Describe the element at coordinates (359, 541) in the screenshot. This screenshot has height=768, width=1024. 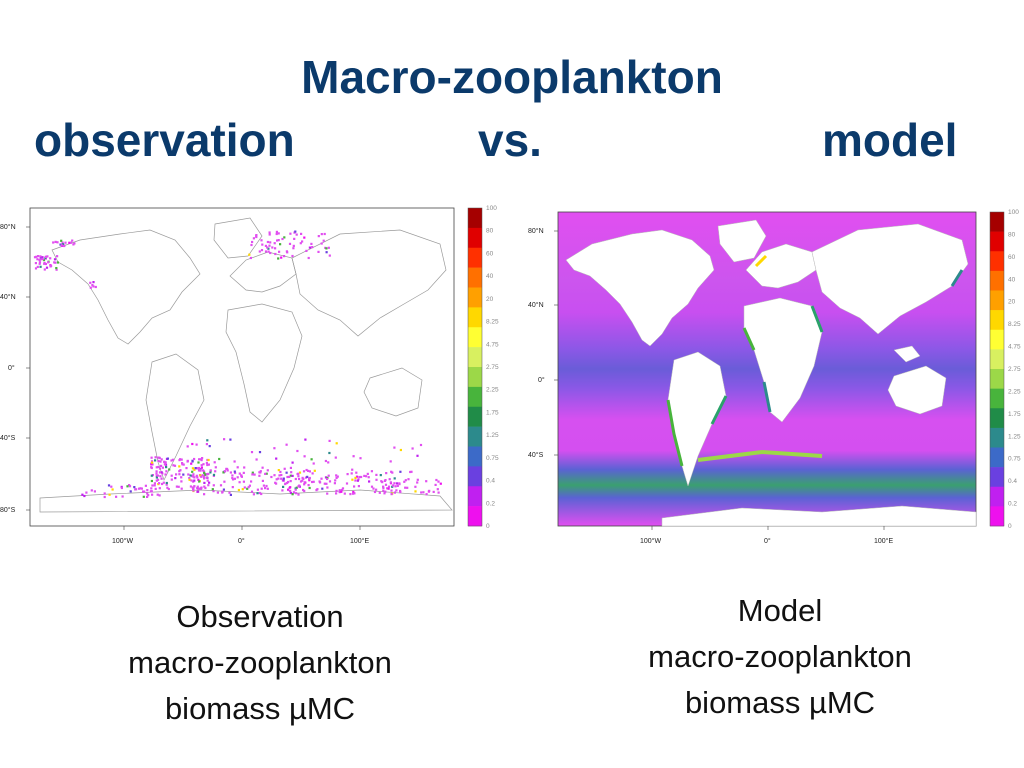
I see `obs-lon-label: 100°E` at that location.